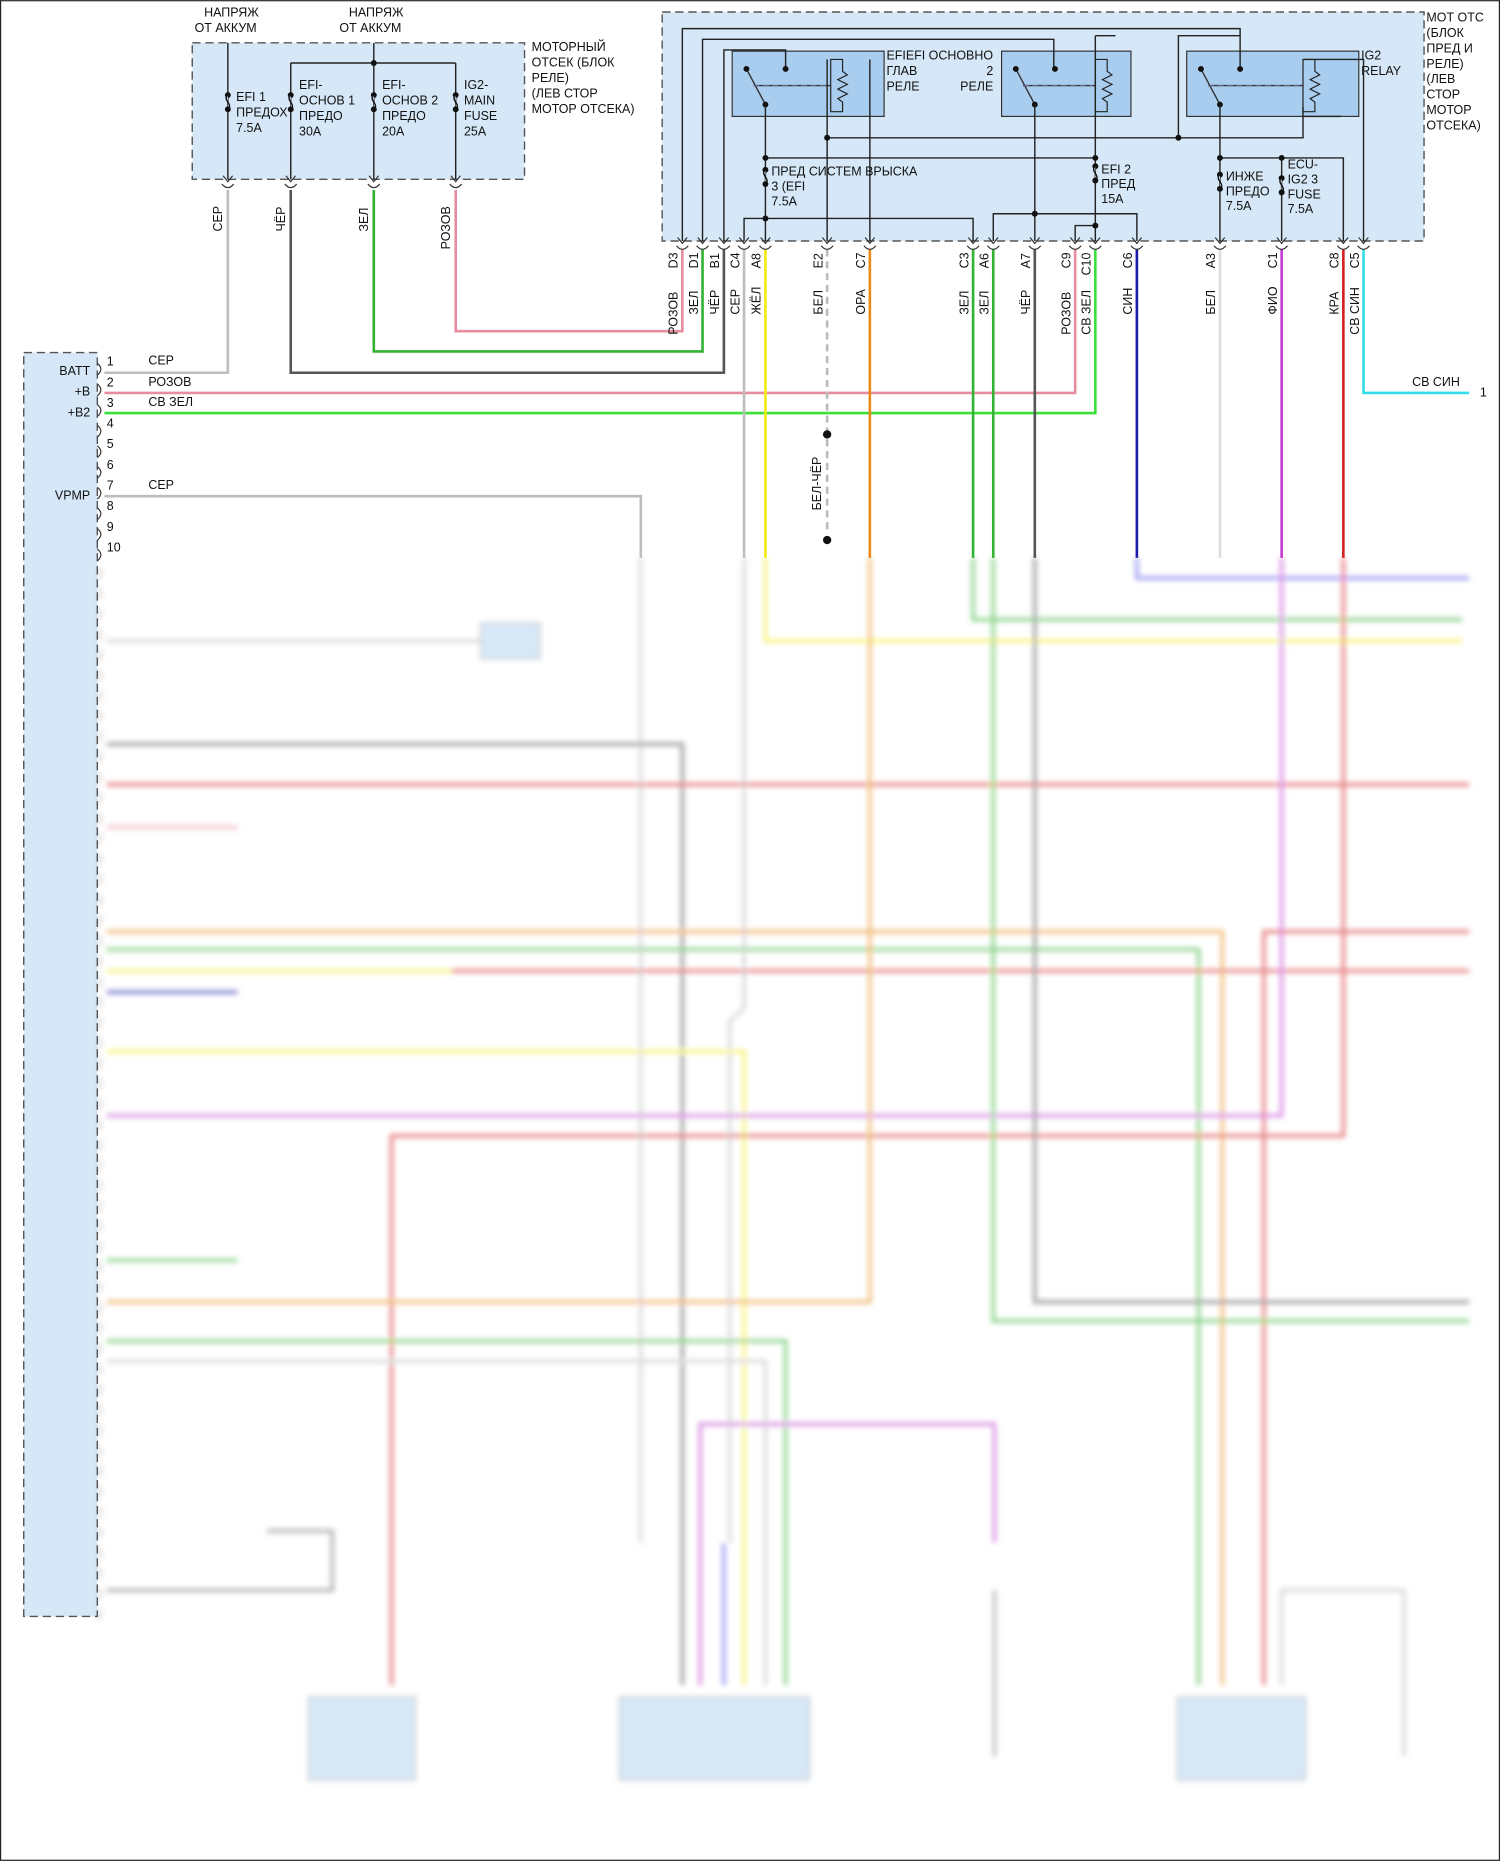 The width and height of the screenshot is (1500, 1861). Describe the element at coordinates (1483, 392) in the screenshot. I see `output-pin-label: 1` at that location.